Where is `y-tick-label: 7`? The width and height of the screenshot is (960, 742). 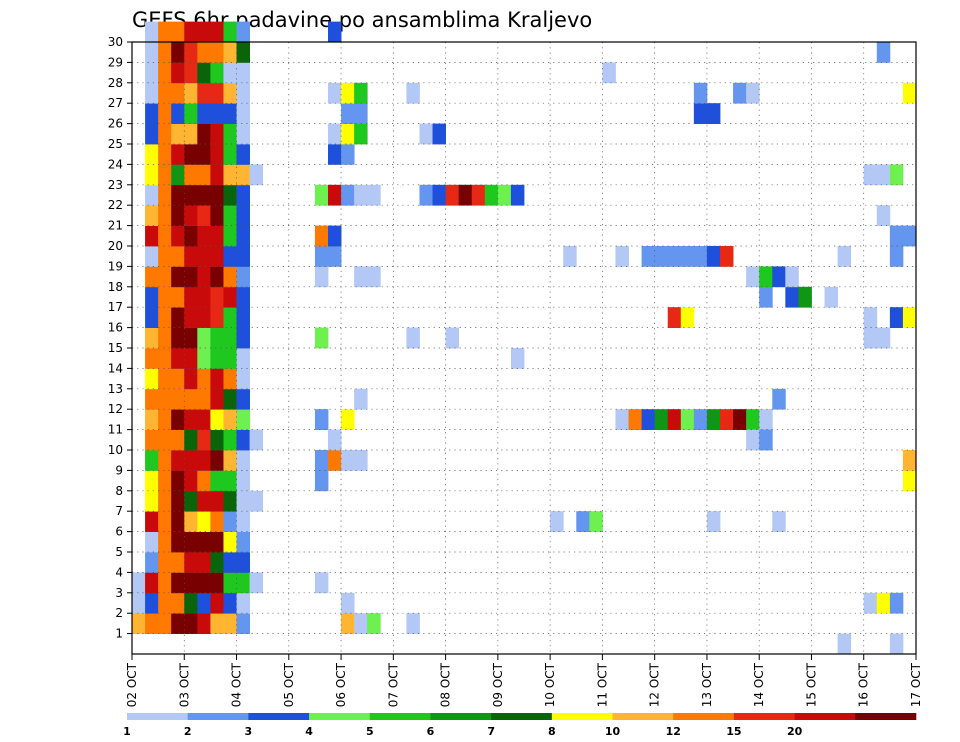 y-tick-label: 7 is located at coordinates (119, 511).